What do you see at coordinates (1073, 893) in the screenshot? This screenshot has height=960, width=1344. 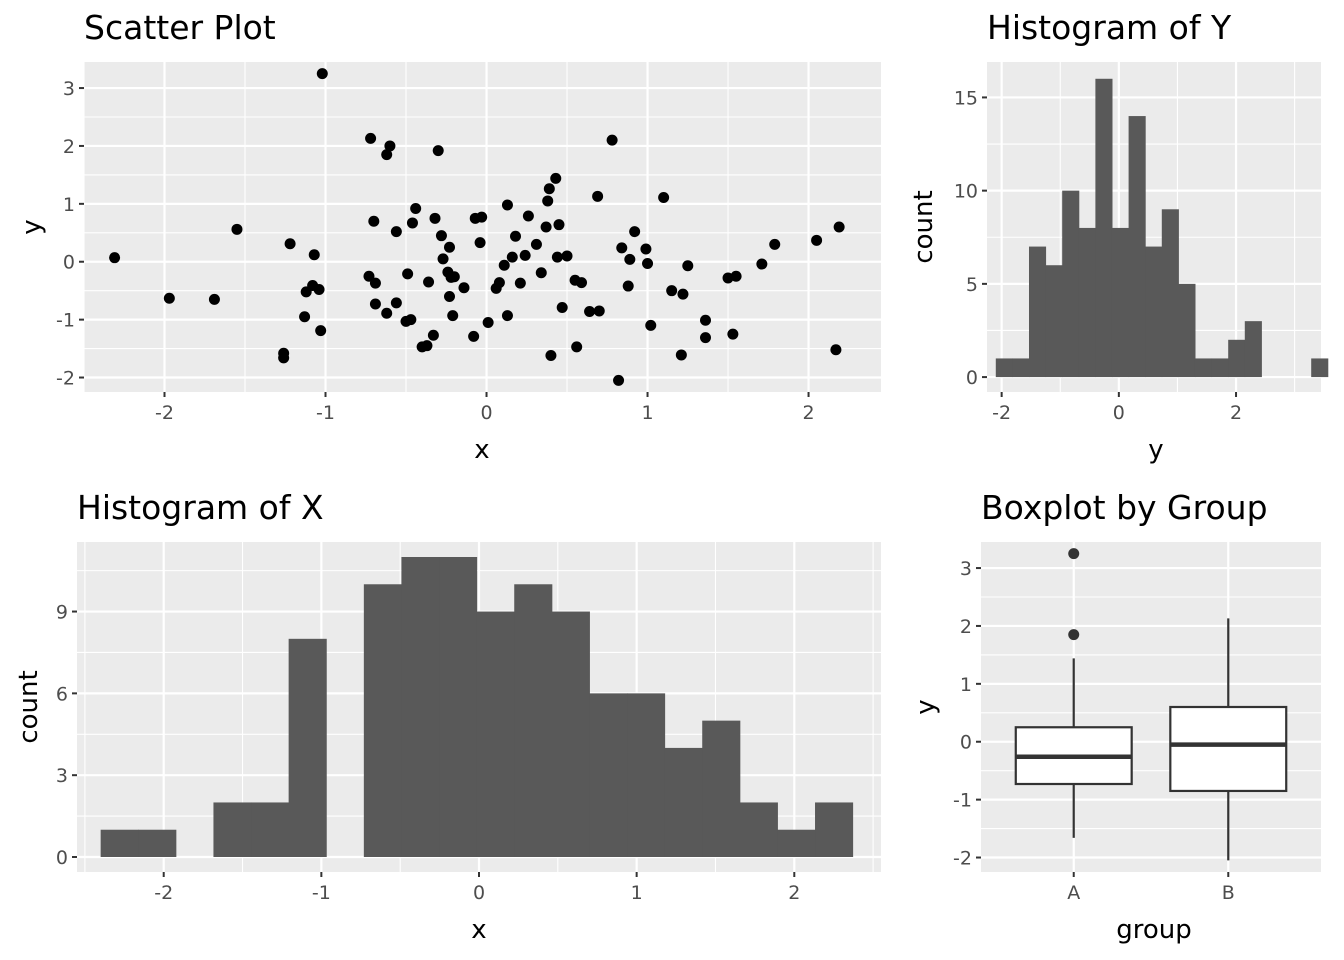 I see `x-tick-label: A` at bounding box center [1073, 893].